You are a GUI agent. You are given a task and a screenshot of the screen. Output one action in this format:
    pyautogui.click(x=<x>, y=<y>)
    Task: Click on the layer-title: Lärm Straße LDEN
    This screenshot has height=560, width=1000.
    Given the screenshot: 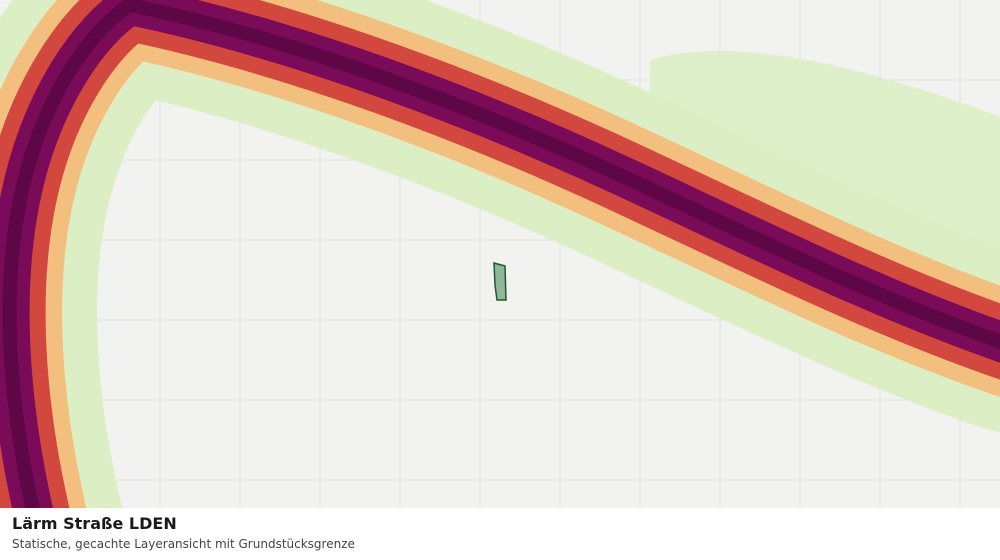 What is the action you would take?
    pyautogui.click(x=94, y=523)
    